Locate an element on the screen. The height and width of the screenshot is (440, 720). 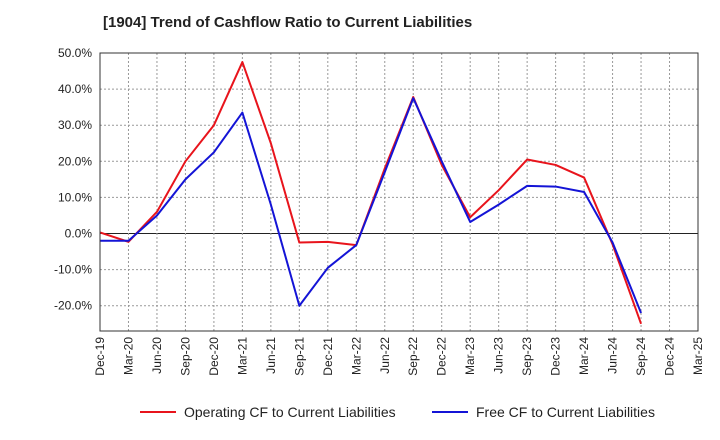
y-tick-label: 40.0% is located at coordinates (75, 89).